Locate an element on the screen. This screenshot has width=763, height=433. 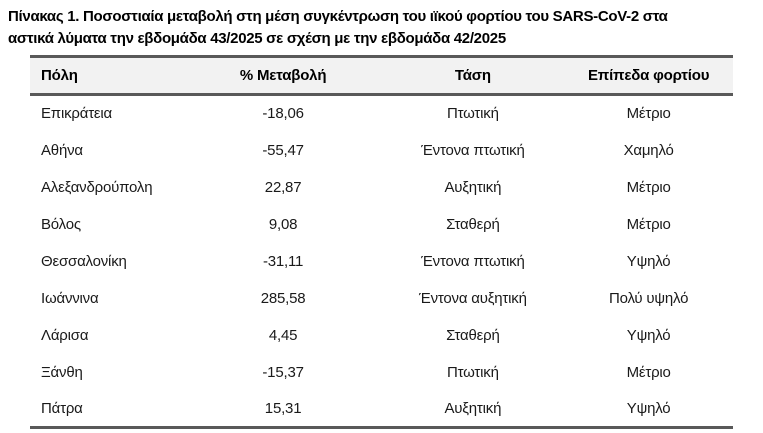
table-header: Πόλη% Μεταβολή Τάση Επίπεδα φορτίου is located at coordinates (381, 76).